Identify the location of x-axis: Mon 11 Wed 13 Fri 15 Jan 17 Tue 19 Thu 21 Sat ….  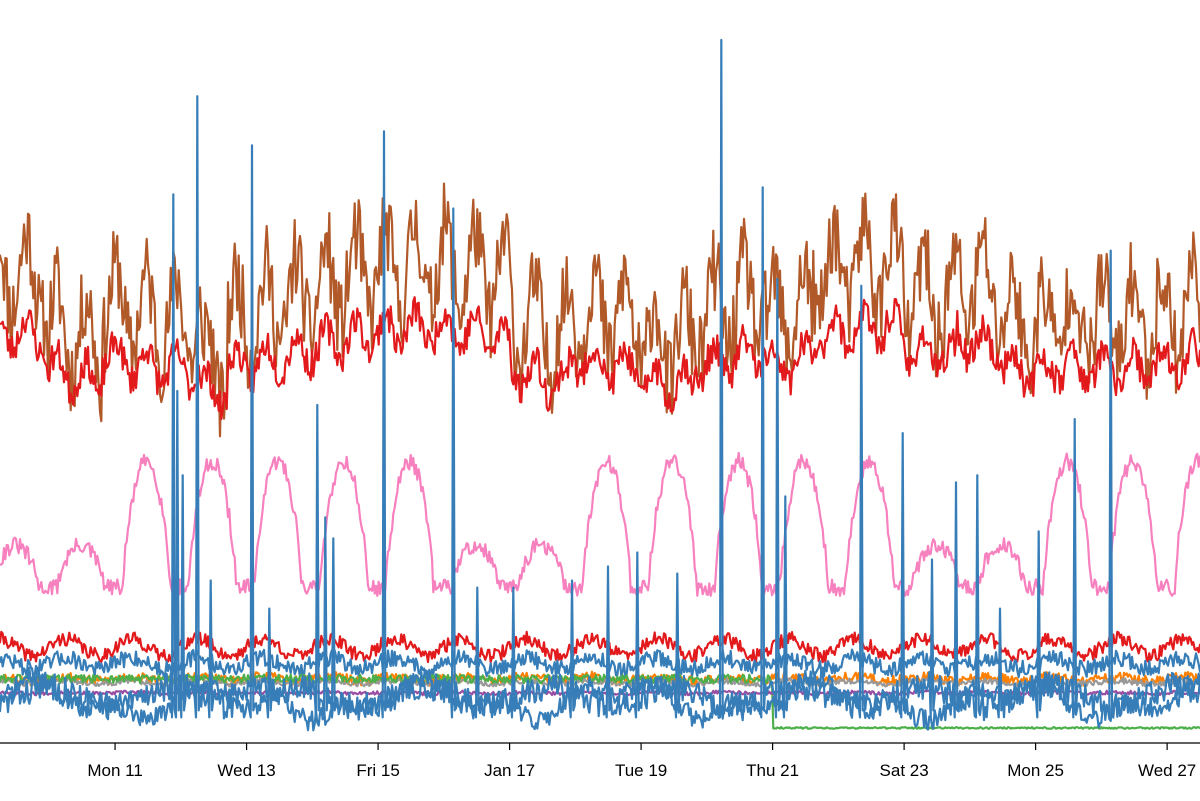
(600, 761).